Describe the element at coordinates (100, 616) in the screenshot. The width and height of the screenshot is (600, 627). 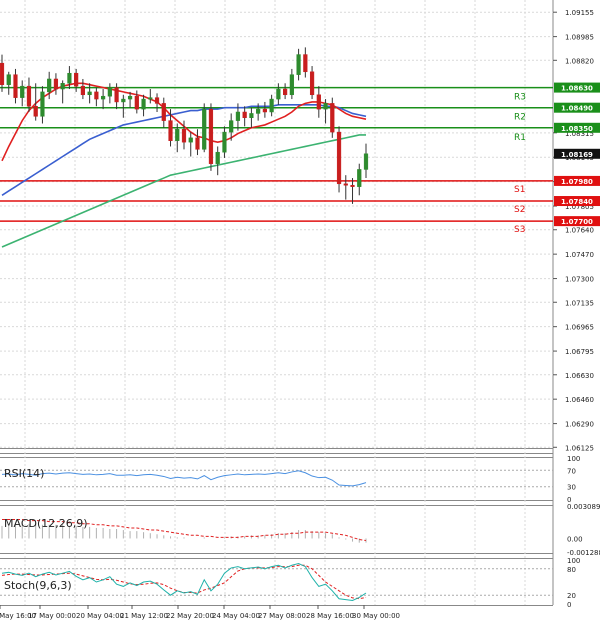
I see `time-tick-label: 20 May 04:00` at that location.